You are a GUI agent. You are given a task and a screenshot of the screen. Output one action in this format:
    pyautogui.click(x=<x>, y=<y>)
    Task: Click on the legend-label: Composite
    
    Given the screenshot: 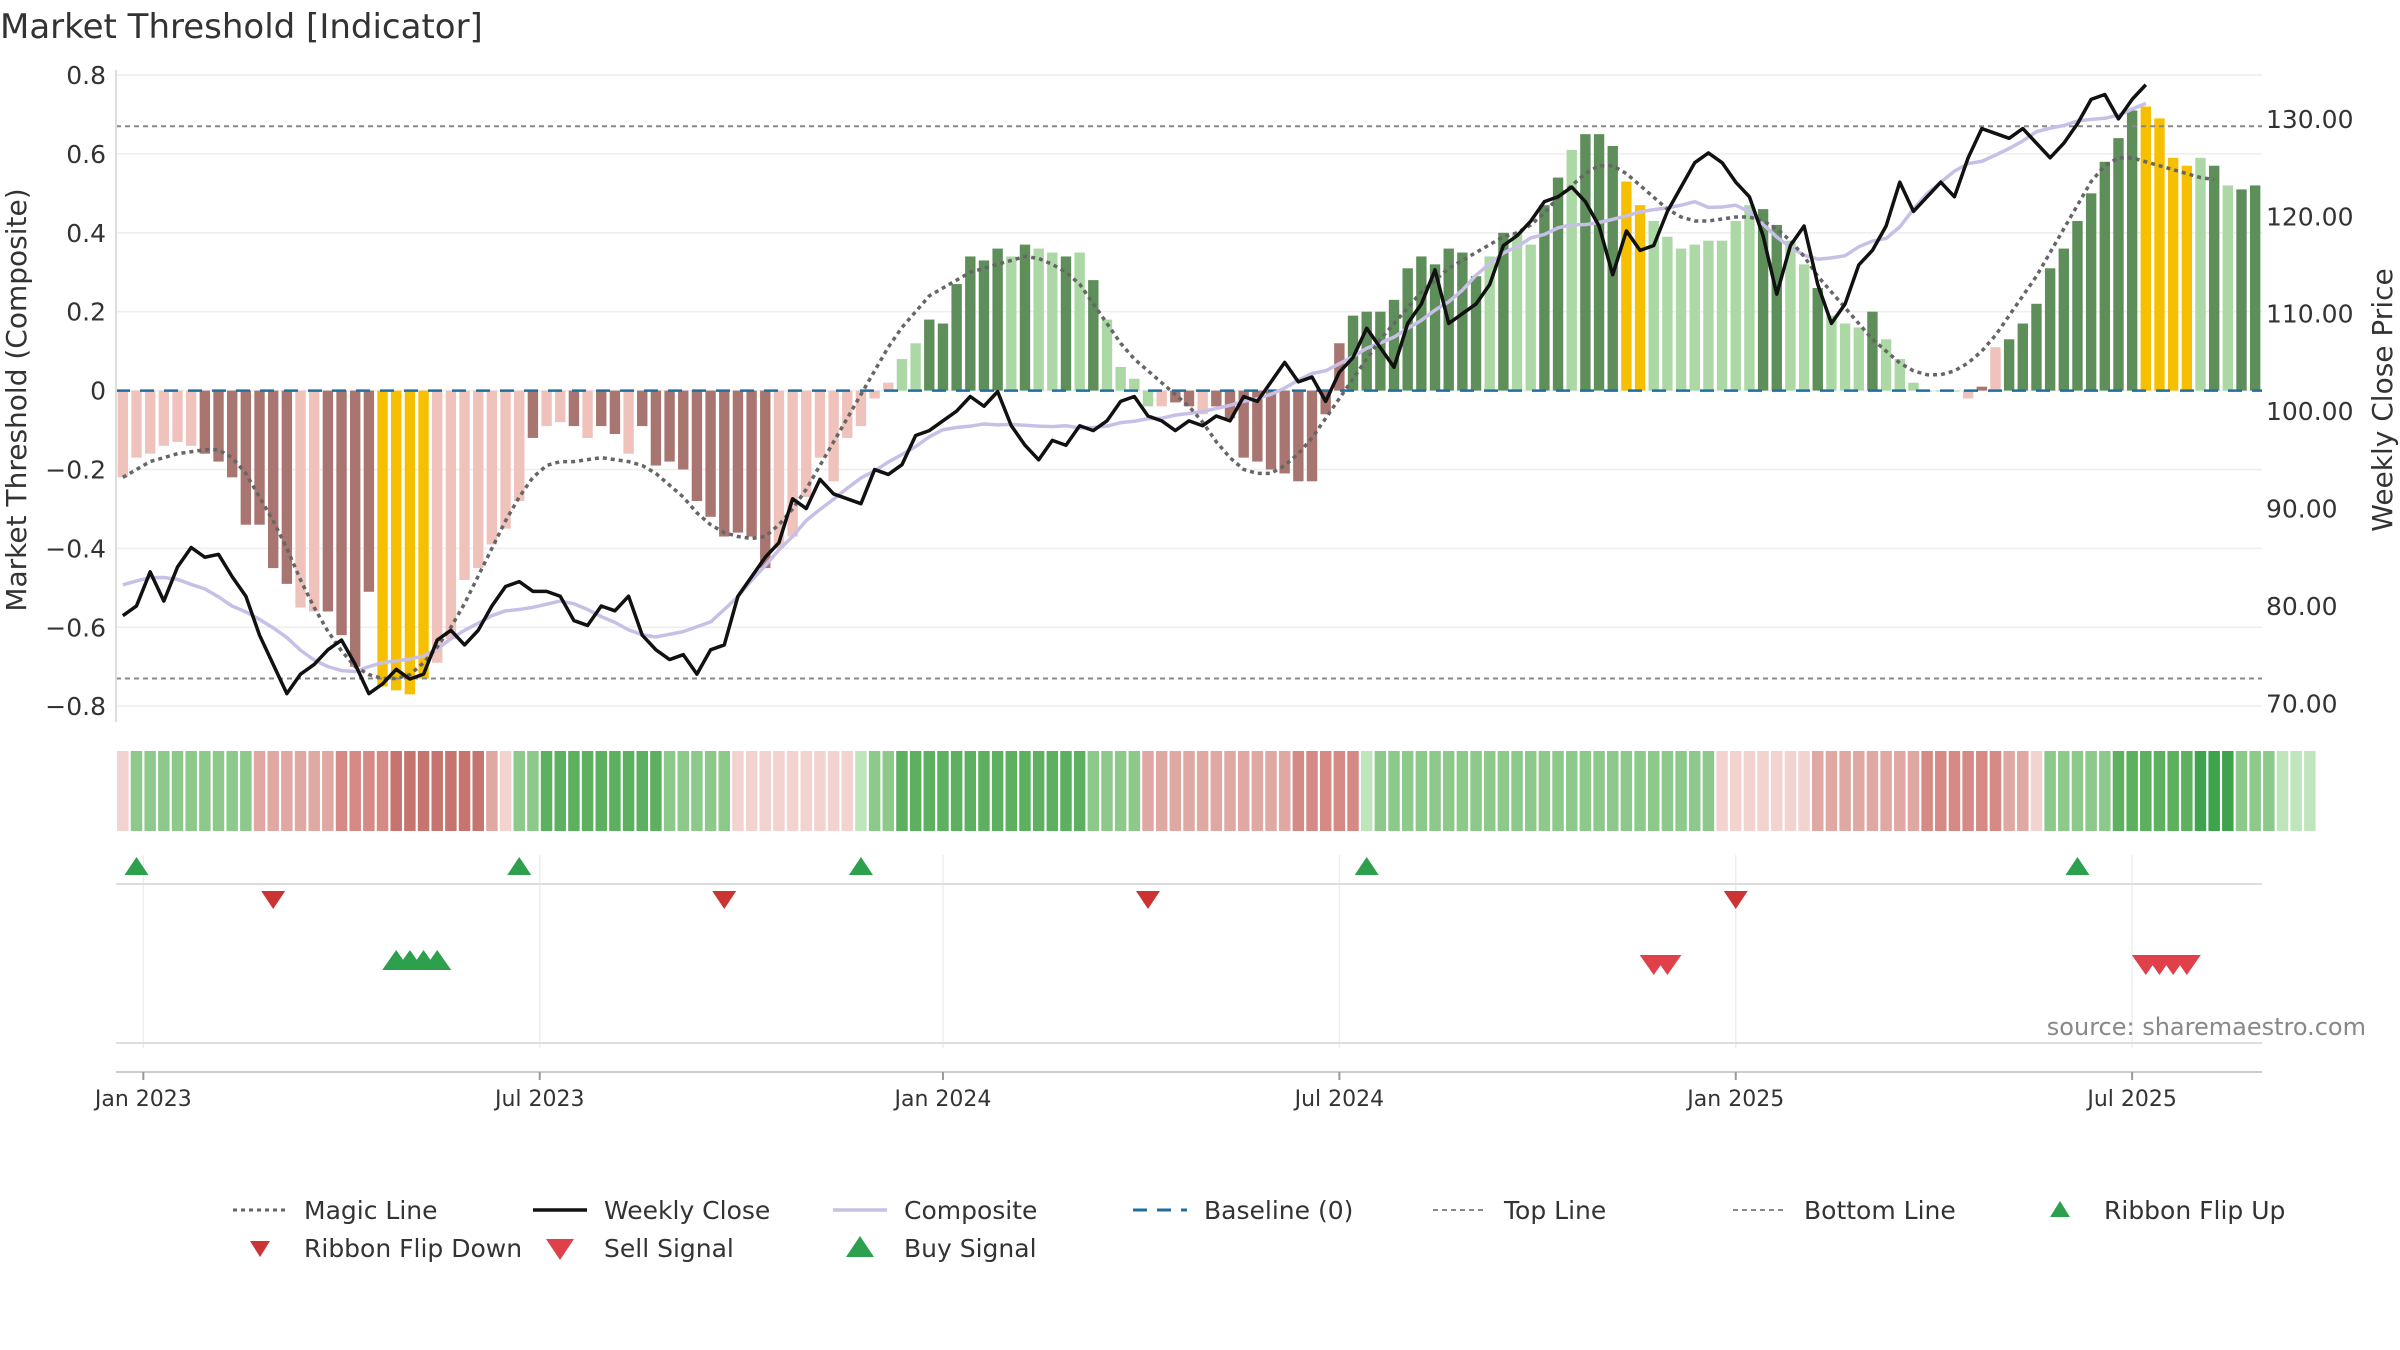 What is the action you would take?
    pyautogui.click(x=971, y=1210)
    